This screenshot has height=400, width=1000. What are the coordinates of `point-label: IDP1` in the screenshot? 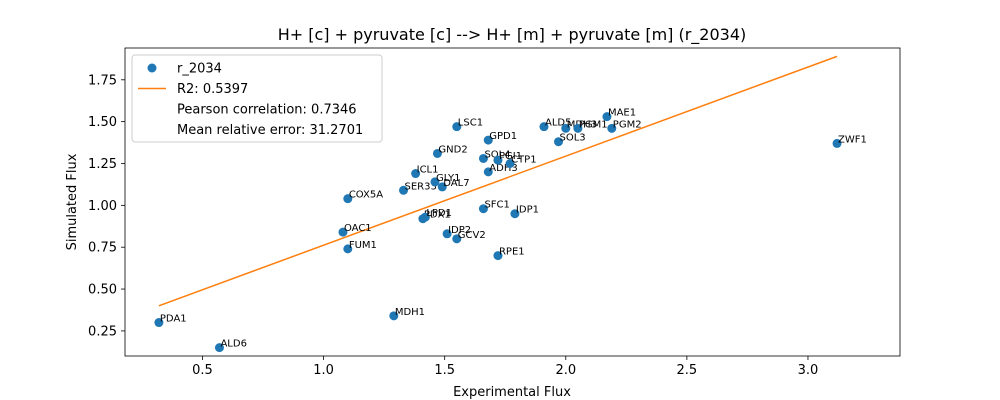 It's located at (527, 210).